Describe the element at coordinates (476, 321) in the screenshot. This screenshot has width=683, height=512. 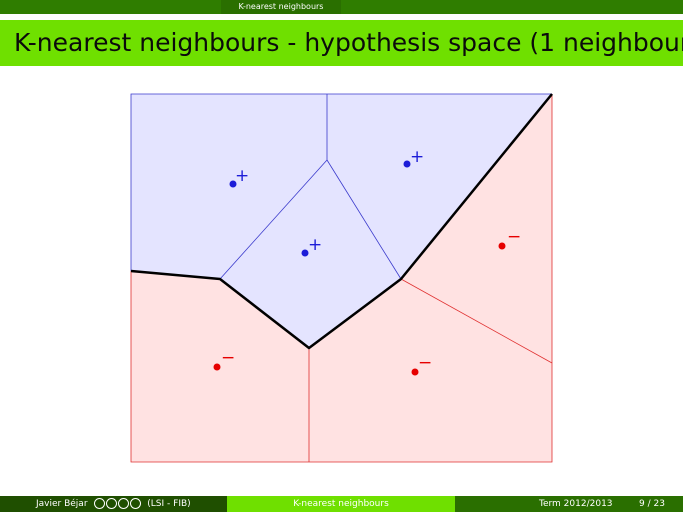
I see `negative-cell-edge` at that location.